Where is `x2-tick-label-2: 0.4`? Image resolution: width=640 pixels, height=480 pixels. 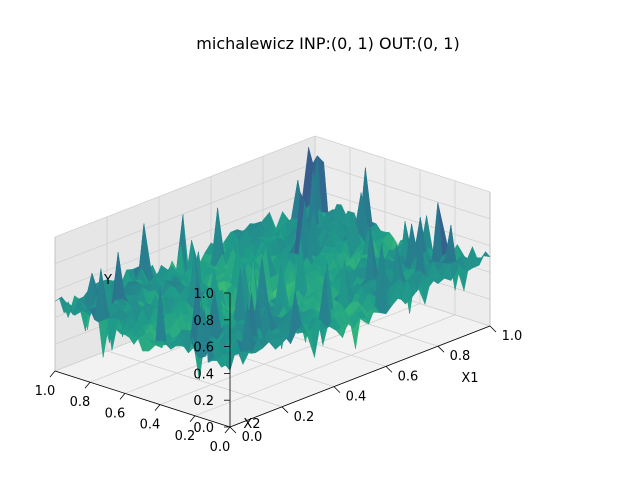
x2-tick-label-2: 0.4 is located at coordinates (150, 425).